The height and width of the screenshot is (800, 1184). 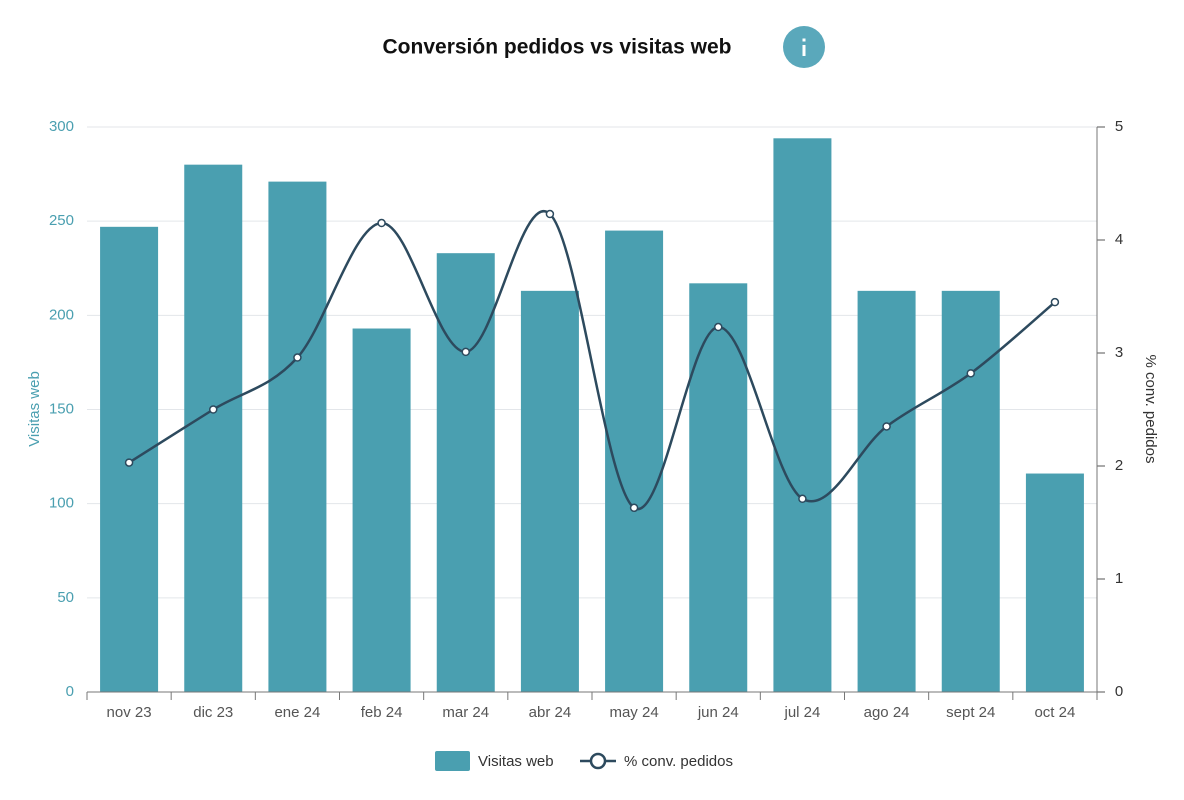 I want to click on x-tick-label: may 24, so click(x=633, y=712).